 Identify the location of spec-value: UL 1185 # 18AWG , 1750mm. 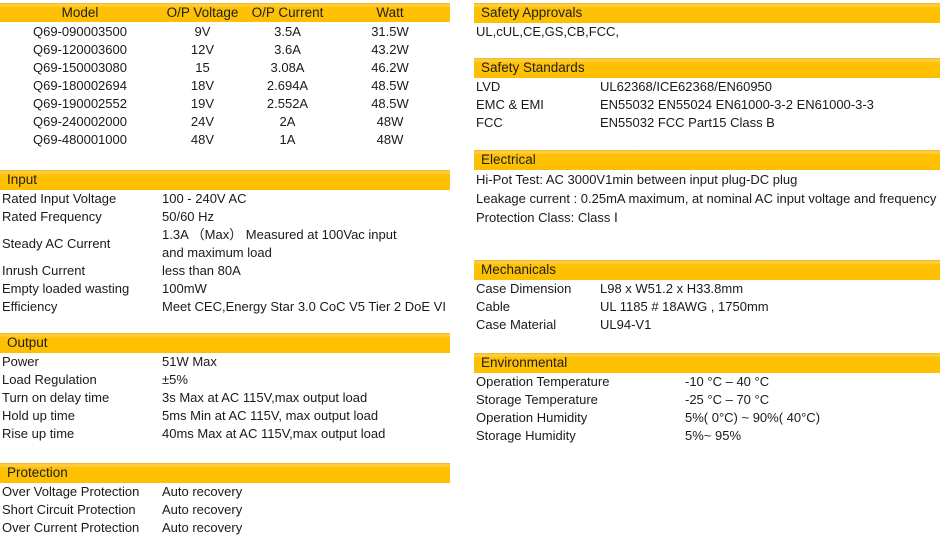
(684, 306).